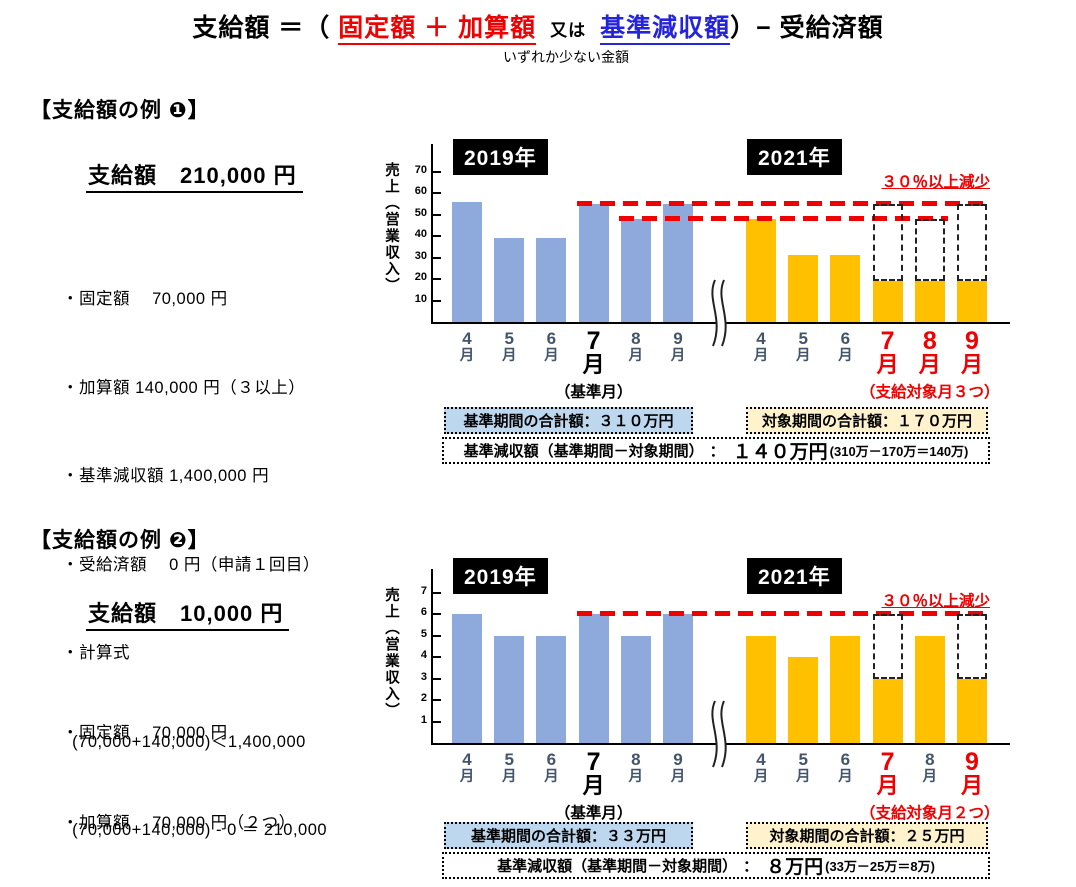 This screenshot has height=887, width=1076. I want to click on example-1-amount: 支給額 210,000 円, so click(194, 175).